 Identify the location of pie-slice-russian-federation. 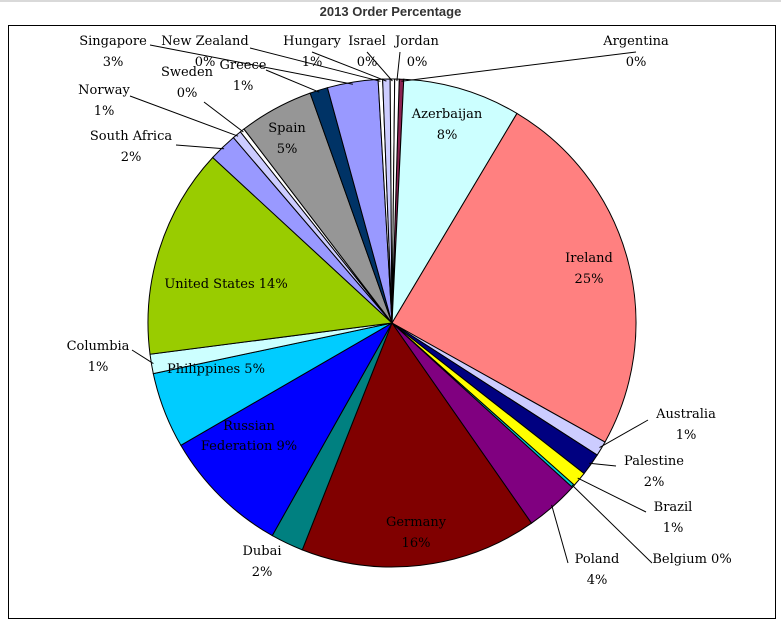
(287, 429).